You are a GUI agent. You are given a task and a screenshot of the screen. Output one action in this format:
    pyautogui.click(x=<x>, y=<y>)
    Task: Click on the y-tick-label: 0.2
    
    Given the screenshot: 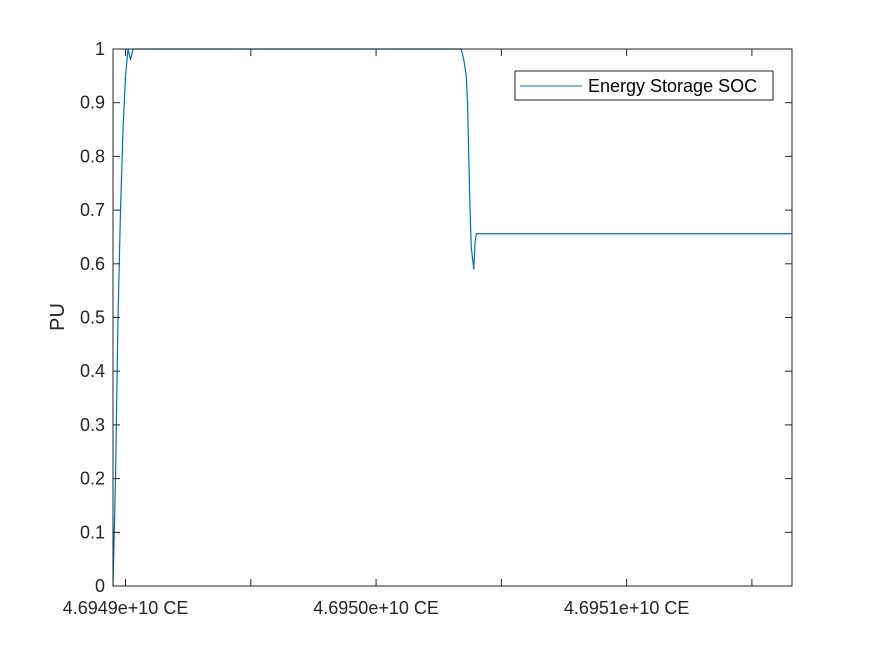 What is the action you would take?
    pyautogui.click(x=92, y=479)
    